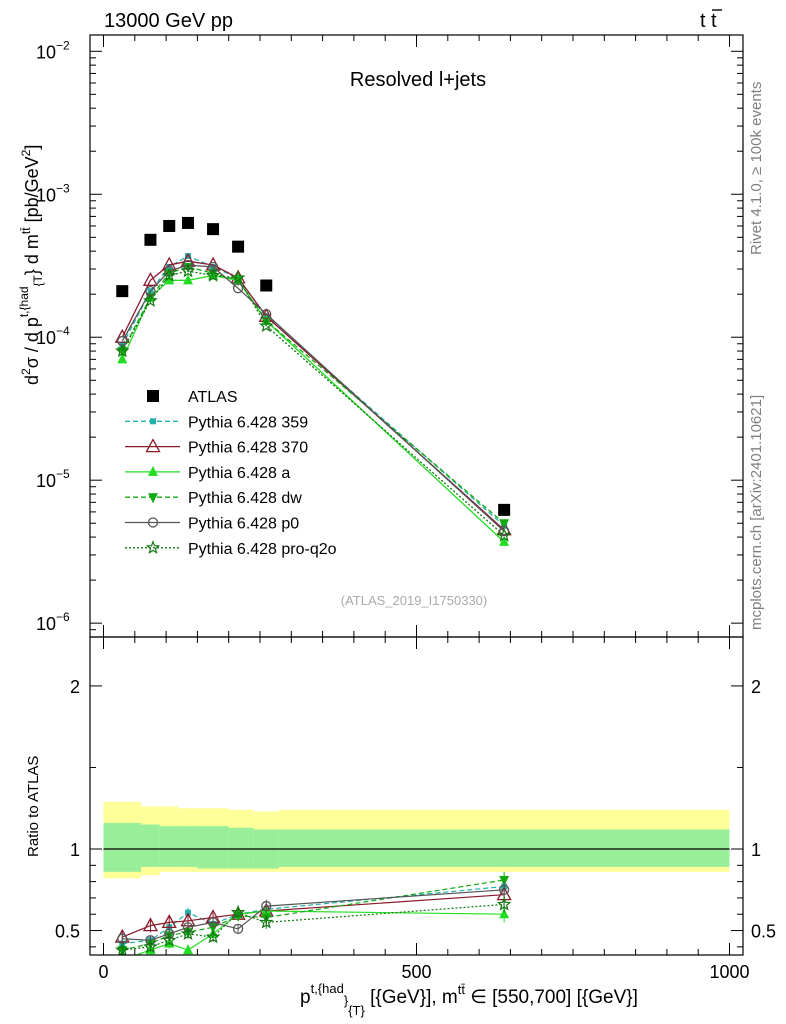  I want to click on legend-label-pythia-6-428-359: Pythia 6.428 359, so click(248, 422).